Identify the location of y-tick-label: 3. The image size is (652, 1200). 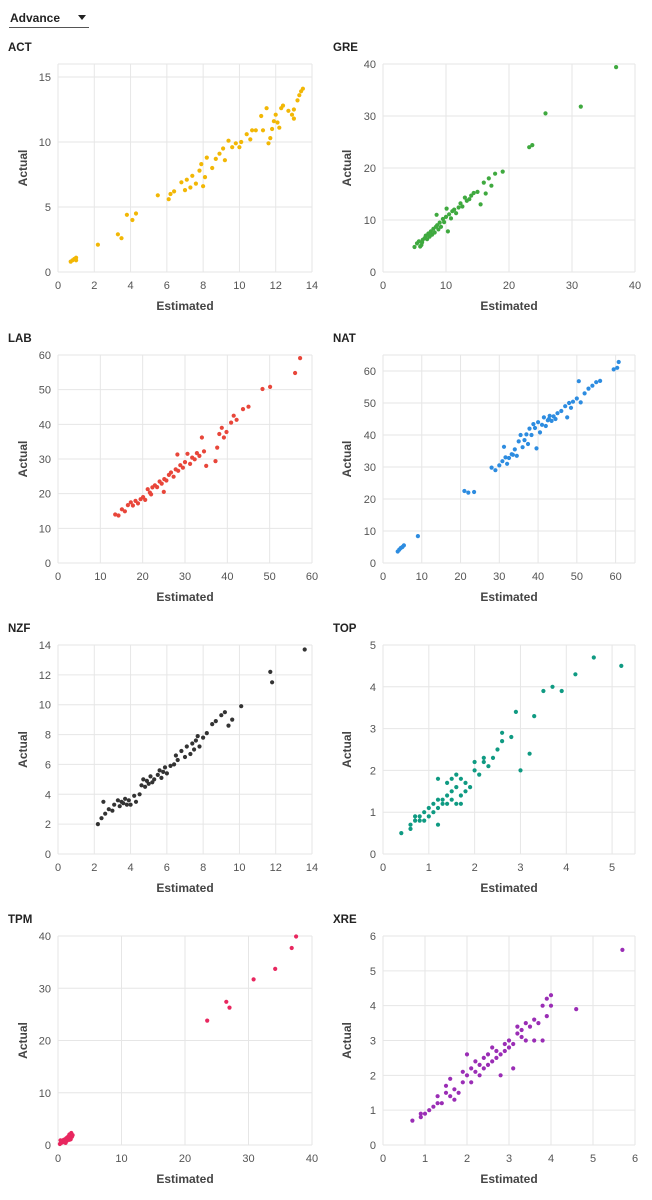
(373, 730).